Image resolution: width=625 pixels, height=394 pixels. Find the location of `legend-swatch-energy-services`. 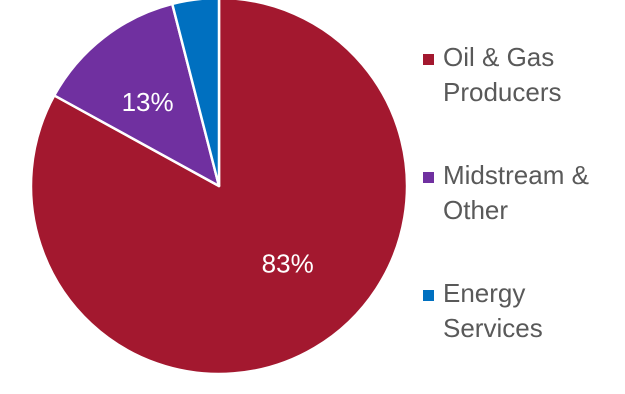

legend-swatch-energy-services is located at coordinates (428, 295).